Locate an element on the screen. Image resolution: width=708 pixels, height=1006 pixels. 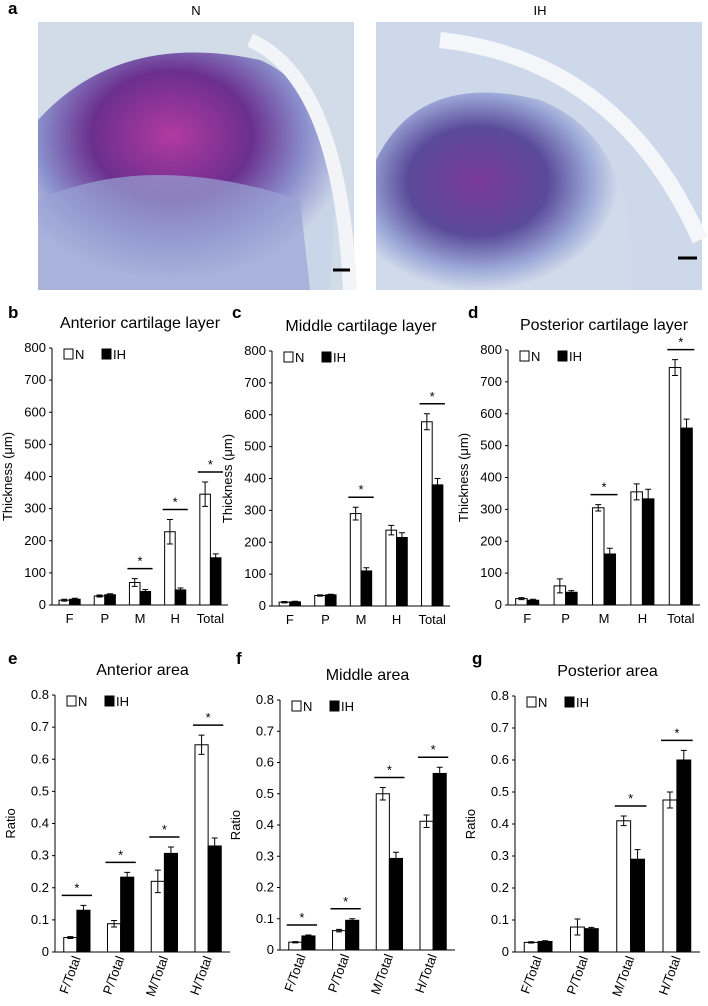
chart-title: Anterior cartilage layer is located at coordinates (140, 323).